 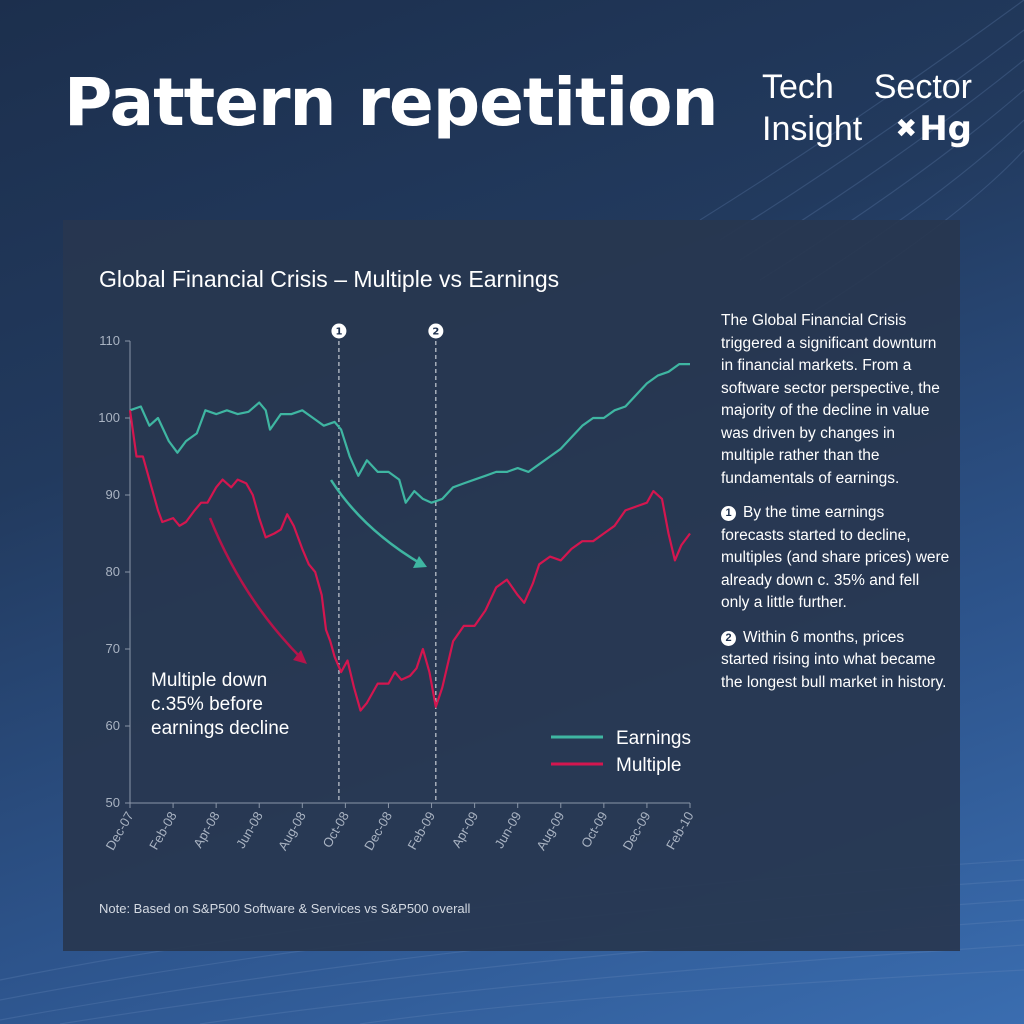 What do you see at coordinates (507, 830) in the screenshot?
I see `x-tick-label: Jun-09` at bounding box center [507, 830].